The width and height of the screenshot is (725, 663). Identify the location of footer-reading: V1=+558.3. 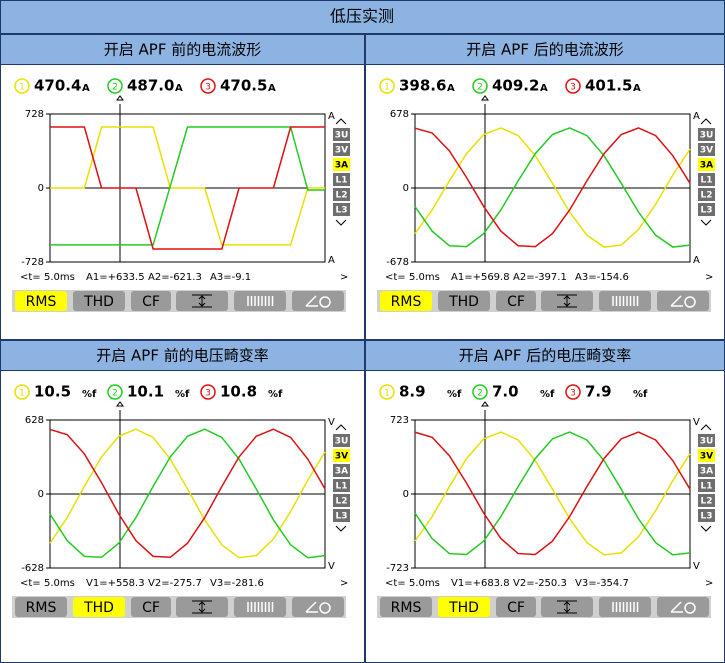
(115, 583).